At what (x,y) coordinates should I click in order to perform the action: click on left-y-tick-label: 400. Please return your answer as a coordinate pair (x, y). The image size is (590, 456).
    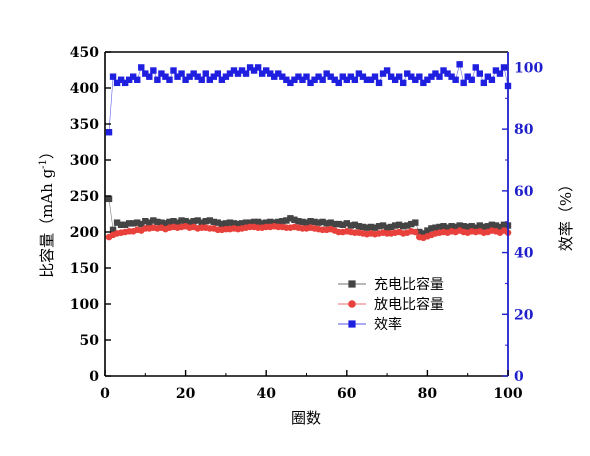
    Looking at the image, I should click on (84, 89).